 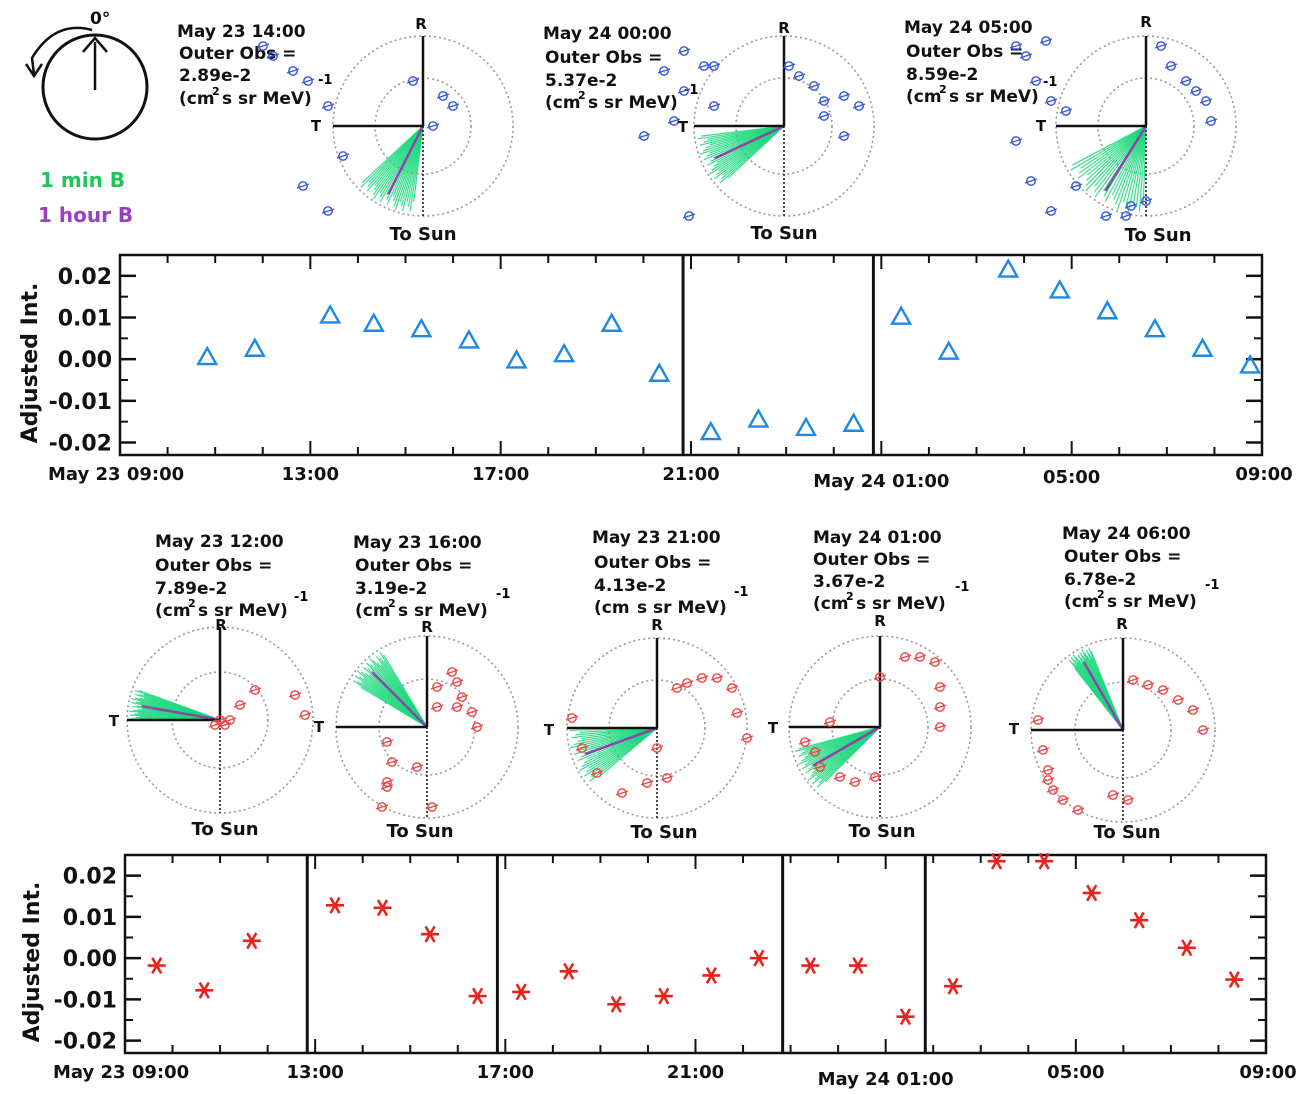 I want to click on polar-value: 3.67e-2, so click(x=849, y=582).